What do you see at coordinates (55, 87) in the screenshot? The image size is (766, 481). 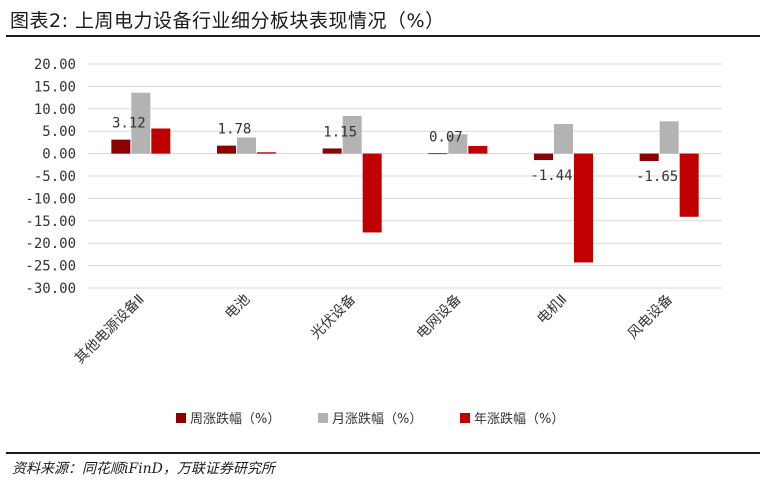 I see `y-tick-label: 15.00` at bounding box center [55, 87].